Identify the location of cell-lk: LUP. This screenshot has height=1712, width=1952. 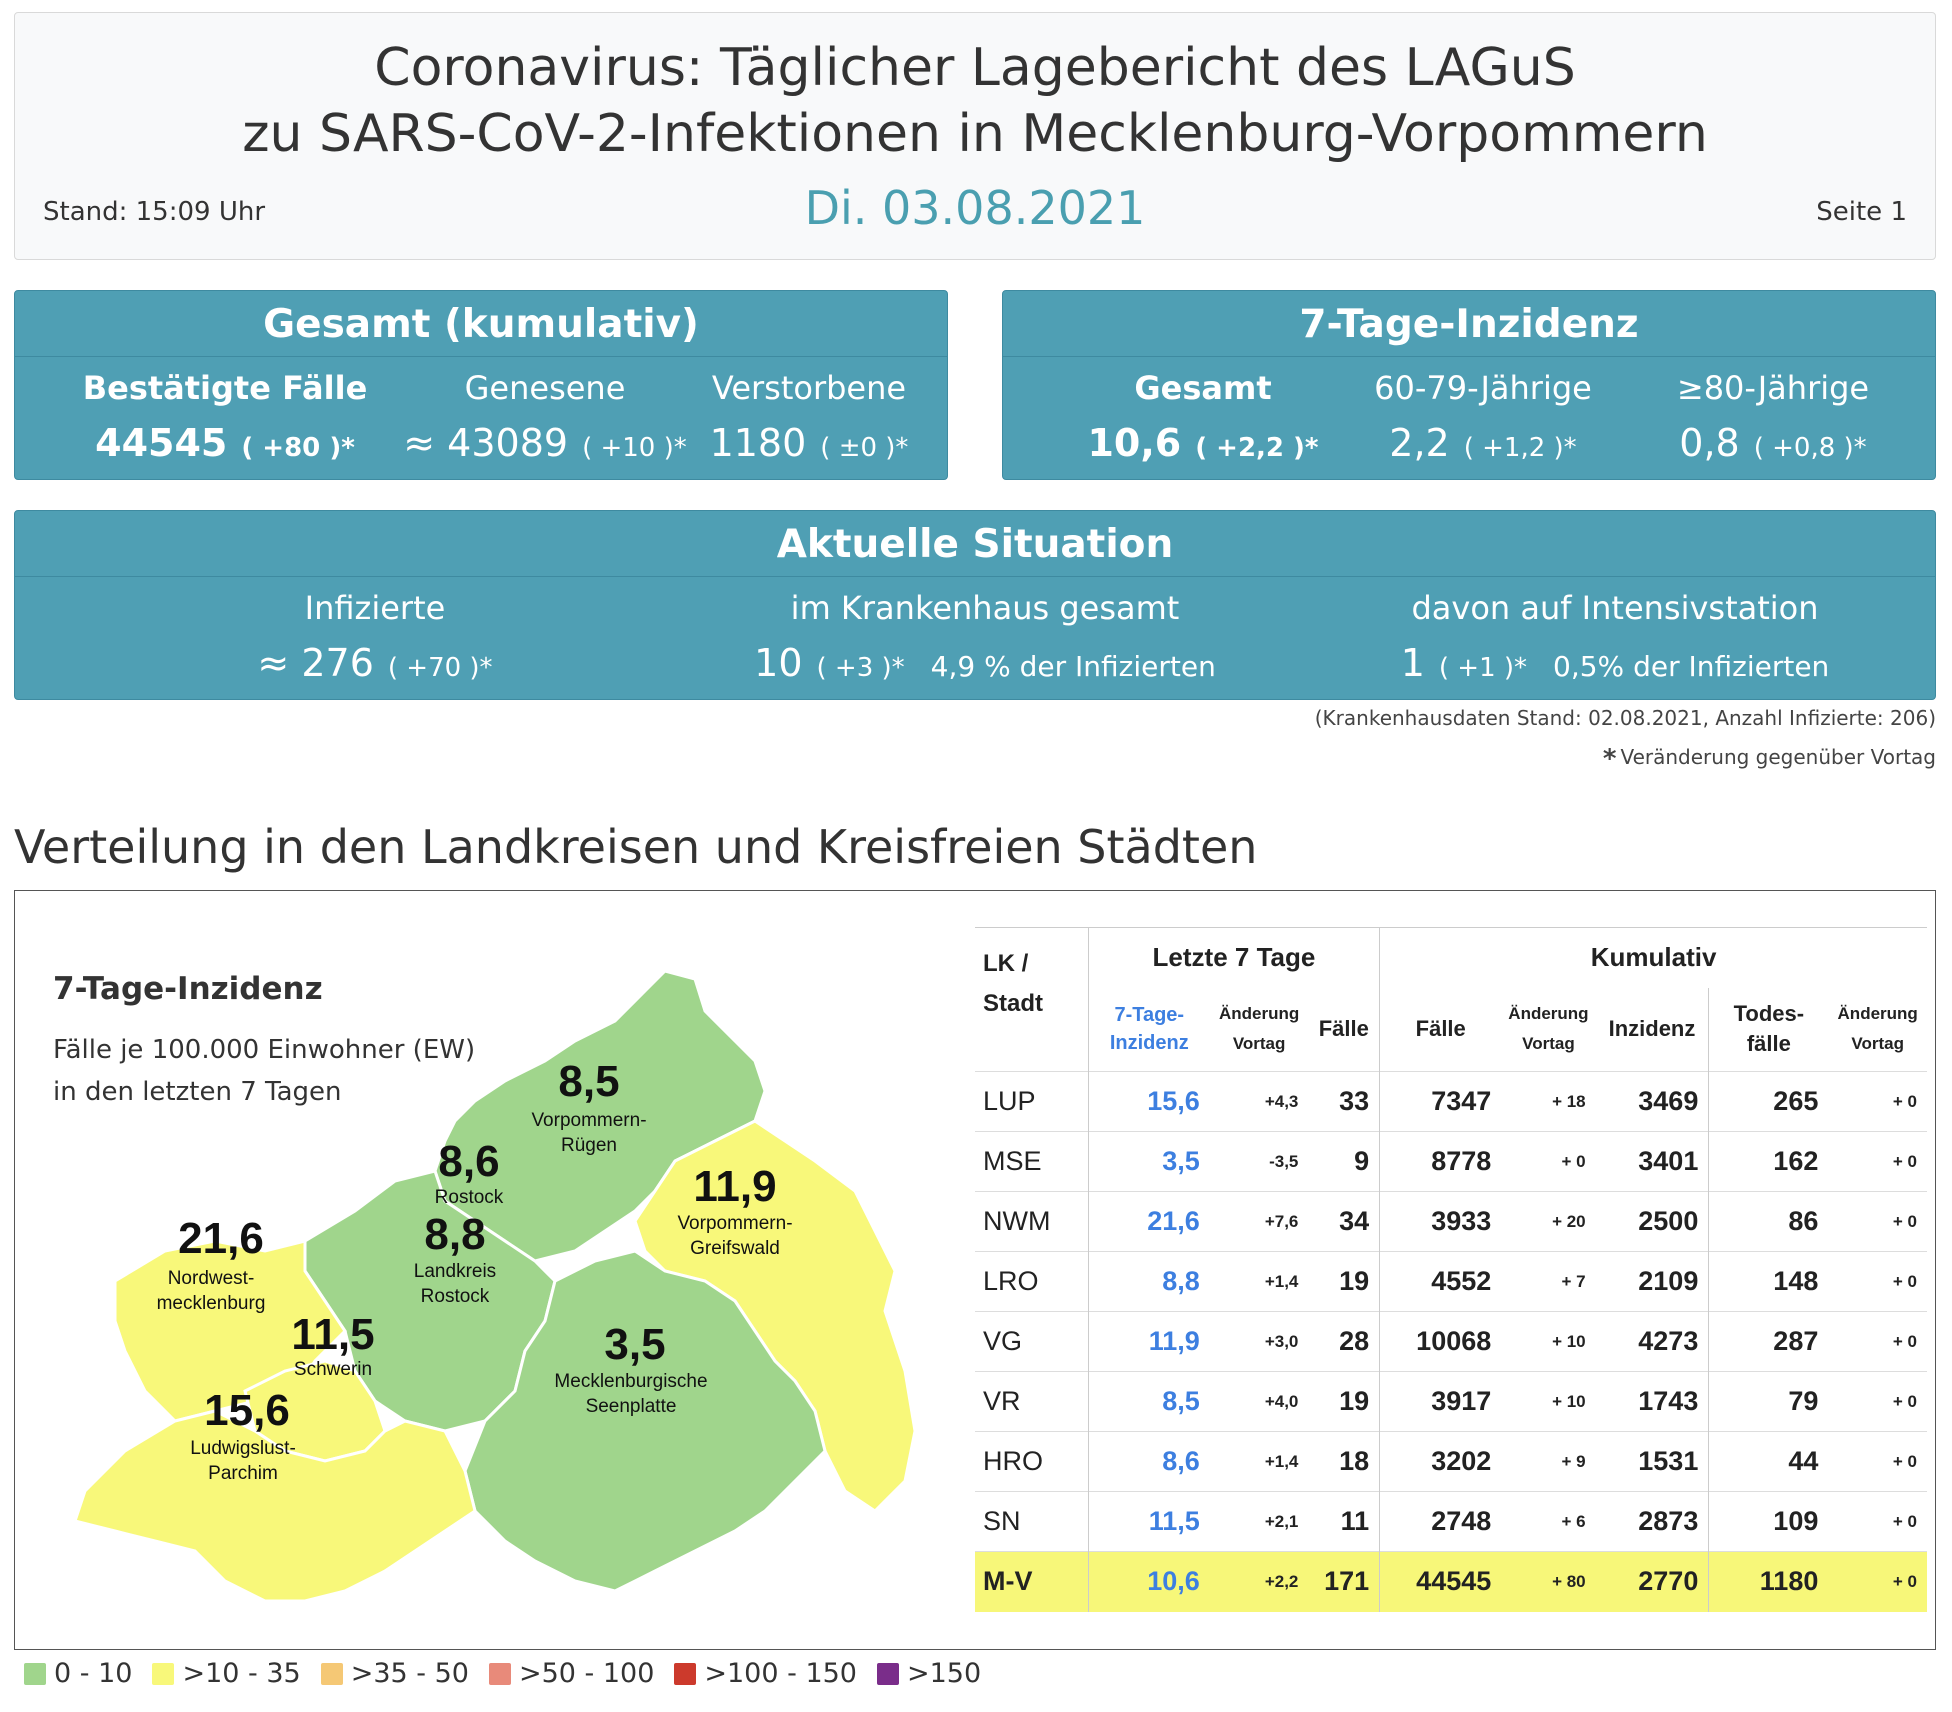
(1032, 1101).